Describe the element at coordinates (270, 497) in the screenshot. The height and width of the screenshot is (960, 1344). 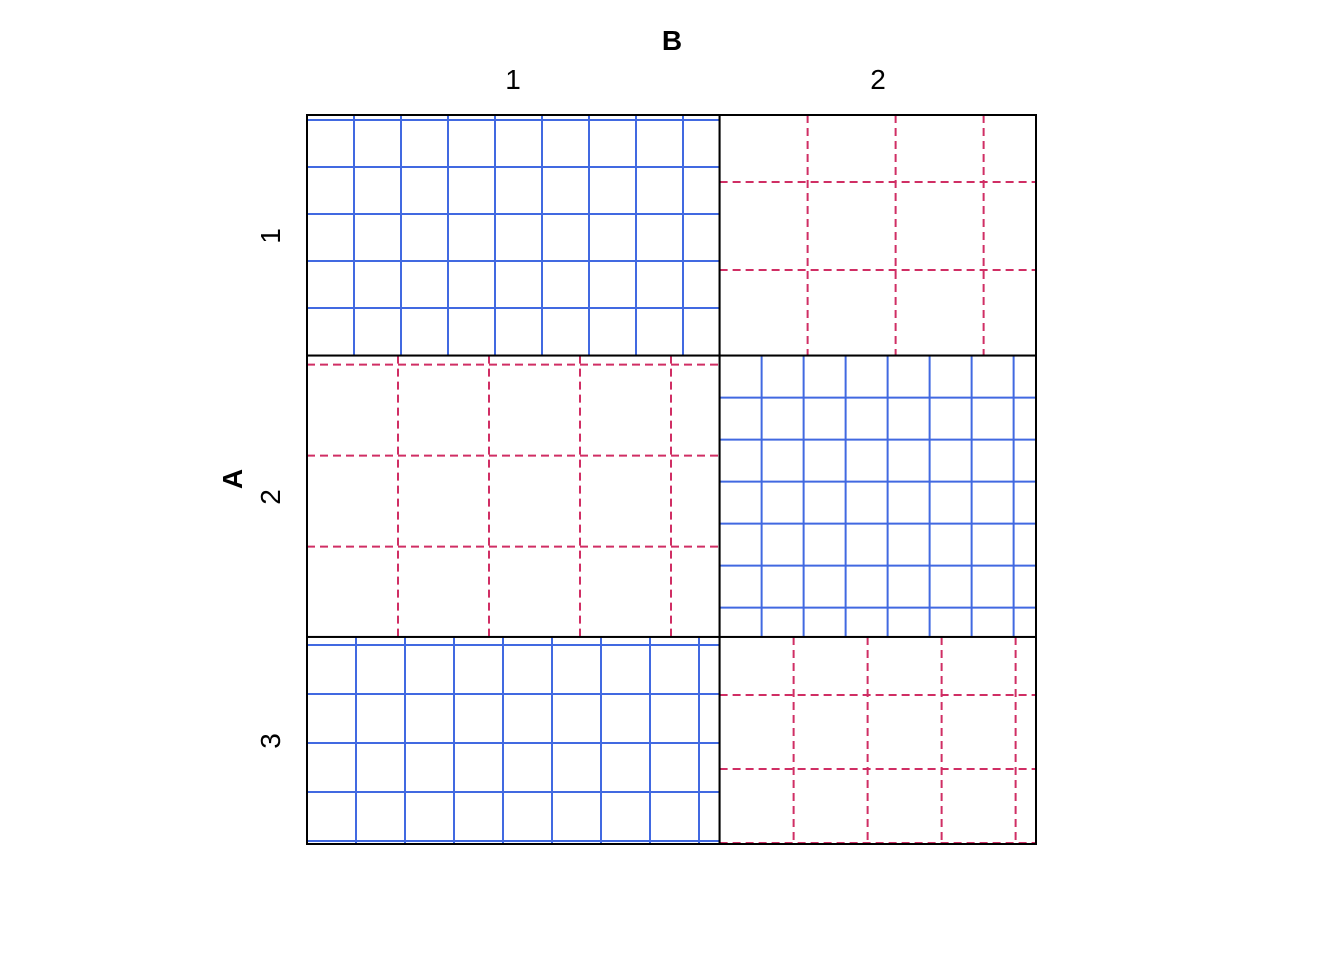
I see `row-level-label-2: 2` at that location.